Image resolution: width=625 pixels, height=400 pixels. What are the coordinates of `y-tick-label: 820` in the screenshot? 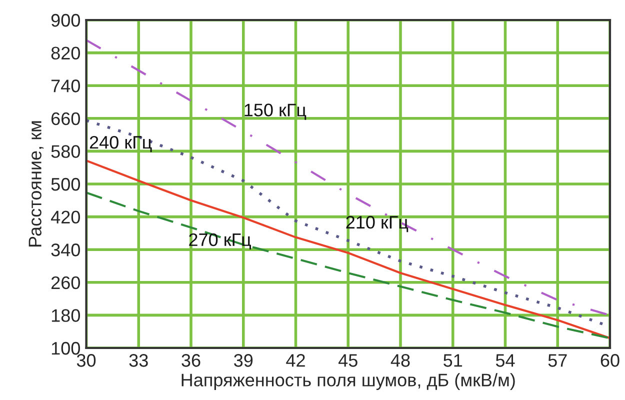 It's located at (65, 53).